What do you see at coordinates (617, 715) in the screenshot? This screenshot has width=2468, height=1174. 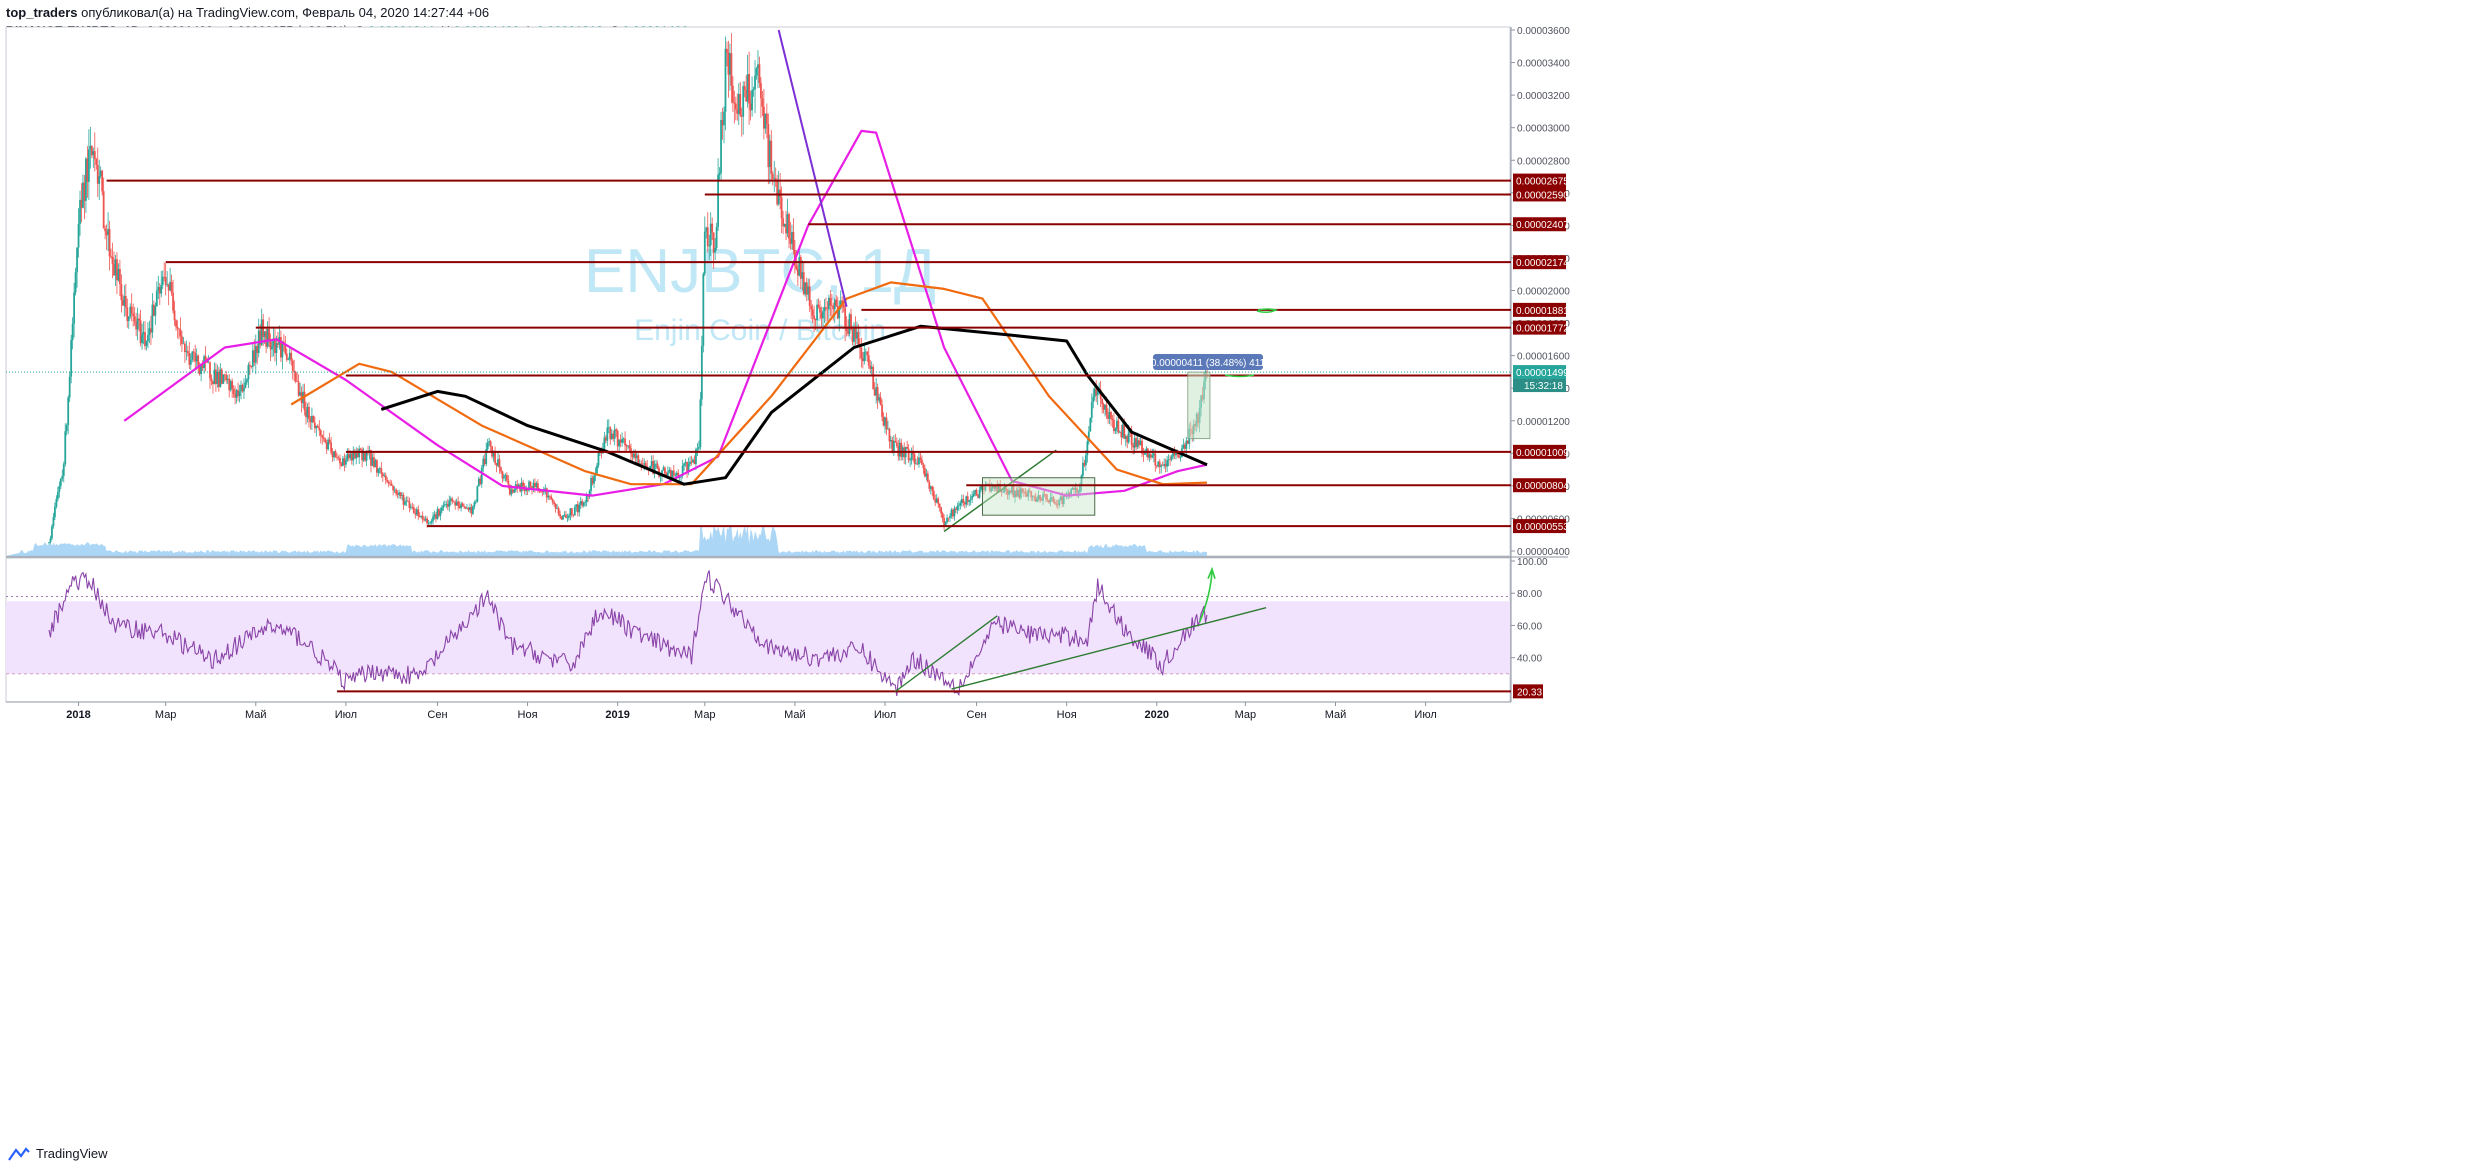 I see `time-tick-label: 2019` at bounding box center [617, 715].